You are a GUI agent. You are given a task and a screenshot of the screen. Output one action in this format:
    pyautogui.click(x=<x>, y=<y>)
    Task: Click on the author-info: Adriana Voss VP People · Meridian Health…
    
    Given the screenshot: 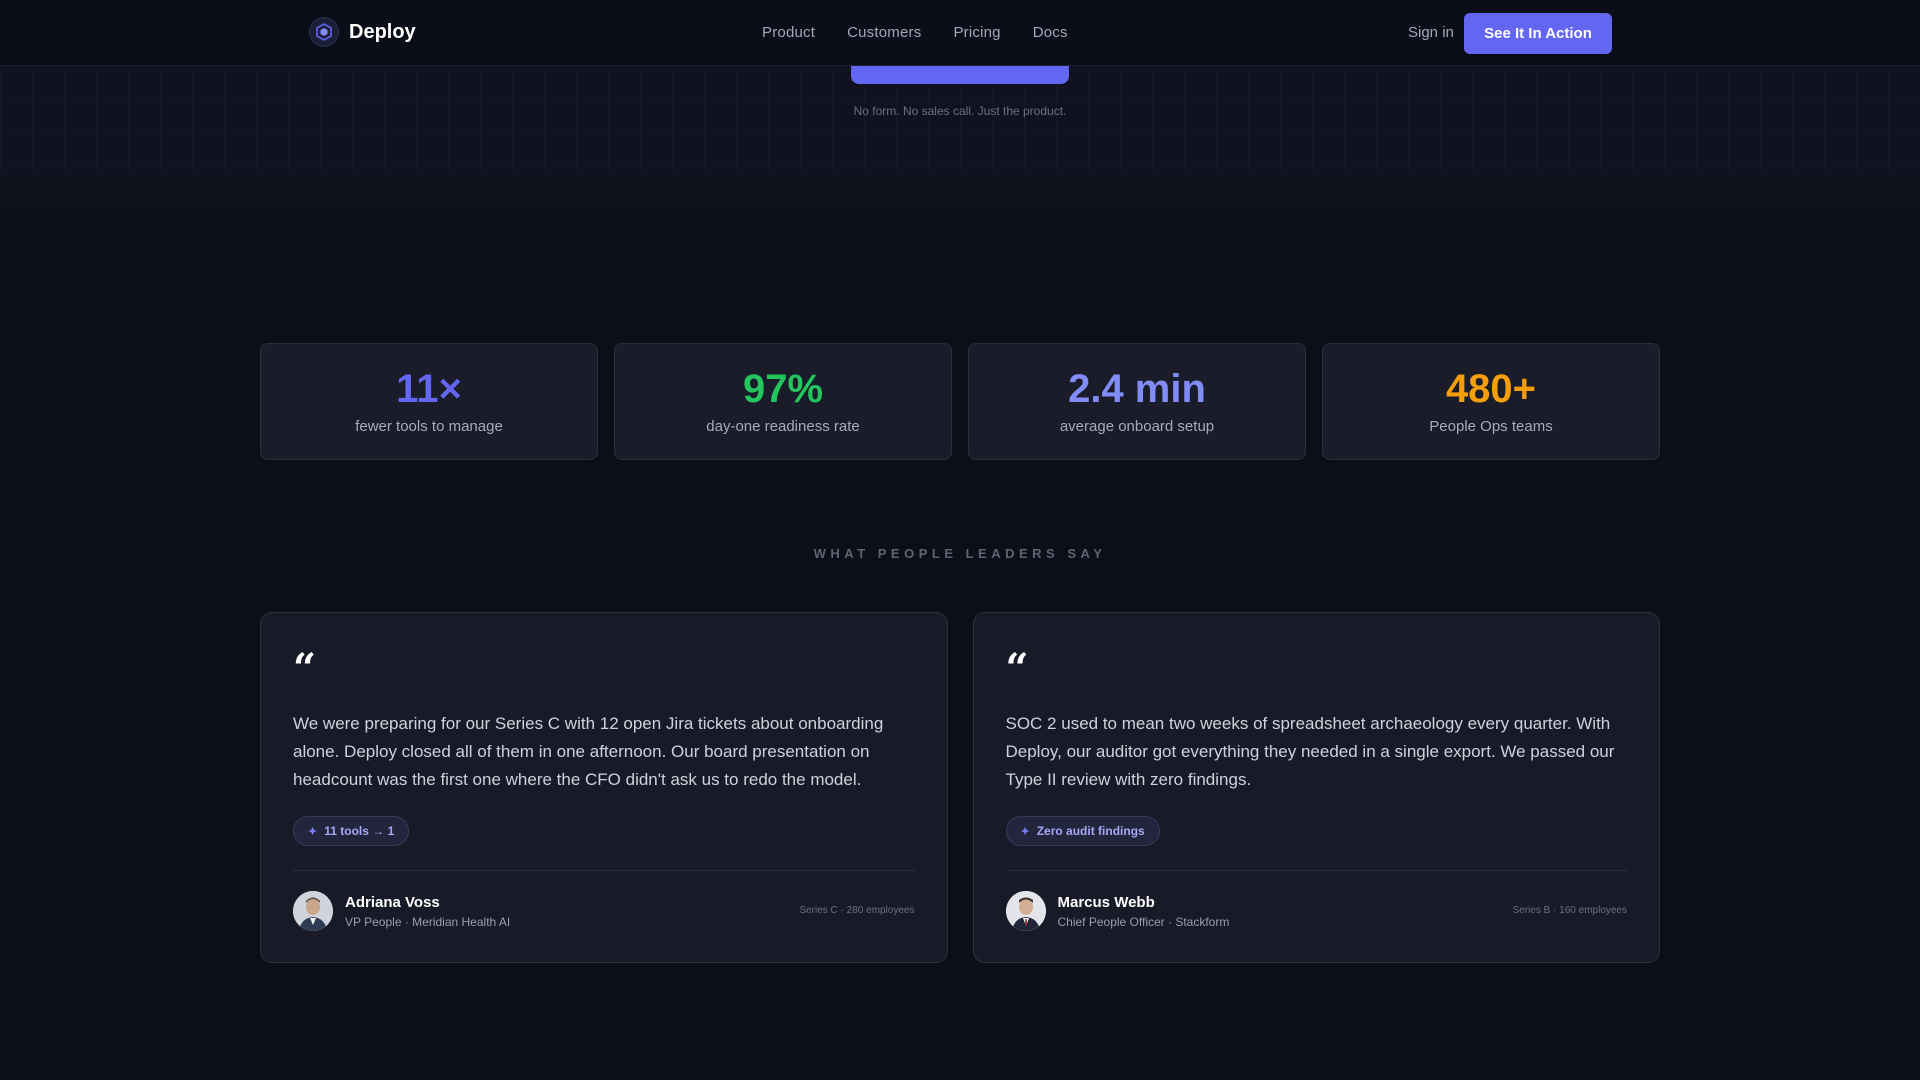 What is the action you would take?
    pyautogui.click(x=427, y=911)
    